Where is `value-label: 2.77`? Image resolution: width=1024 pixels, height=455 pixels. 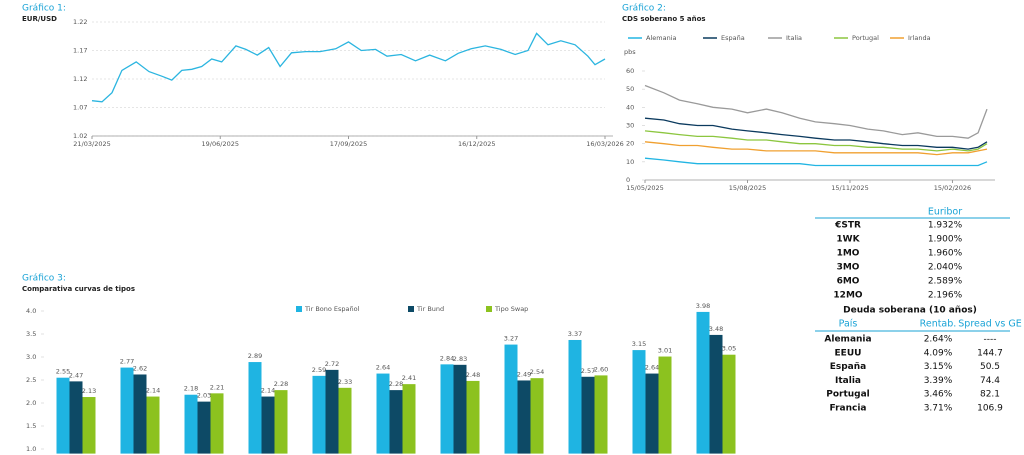
value-label: 2.77 is located at coordinates (127, 362).